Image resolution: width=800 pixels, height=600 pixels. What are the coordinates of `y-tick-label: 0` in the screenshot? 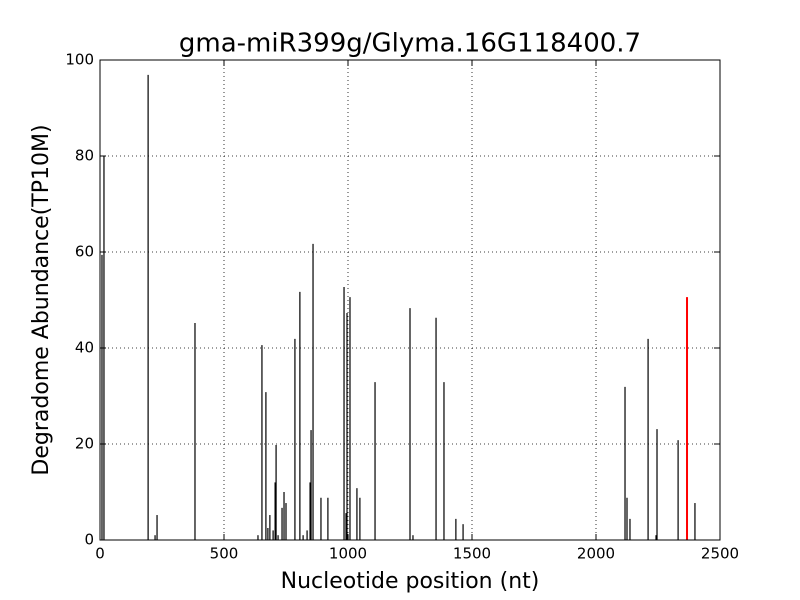 It's located at (89, 540).